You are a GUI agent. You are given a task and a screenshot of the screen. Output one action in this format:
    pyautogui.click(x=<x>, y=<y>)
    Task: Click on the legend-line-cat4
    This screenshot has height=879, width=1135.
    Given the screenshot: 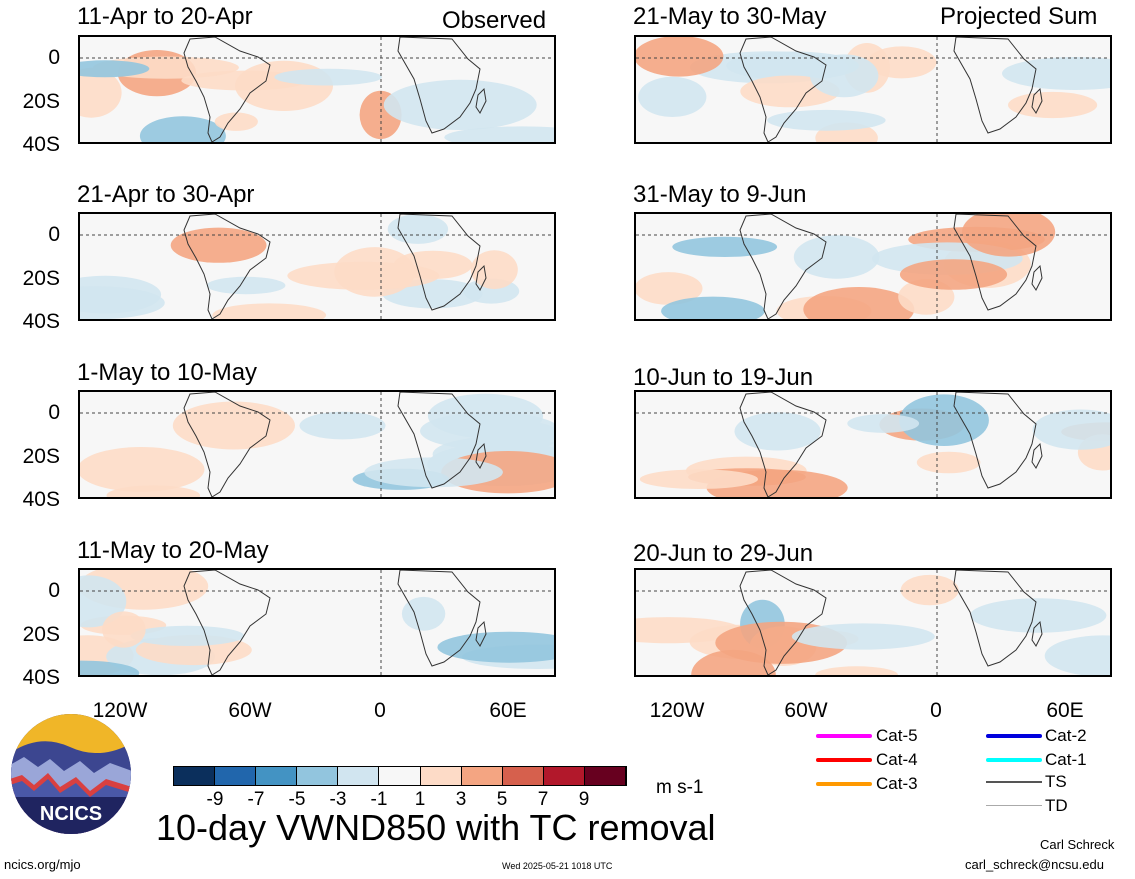 What is the action you would take?
    pyautogui.click(x=844, y=760)
    